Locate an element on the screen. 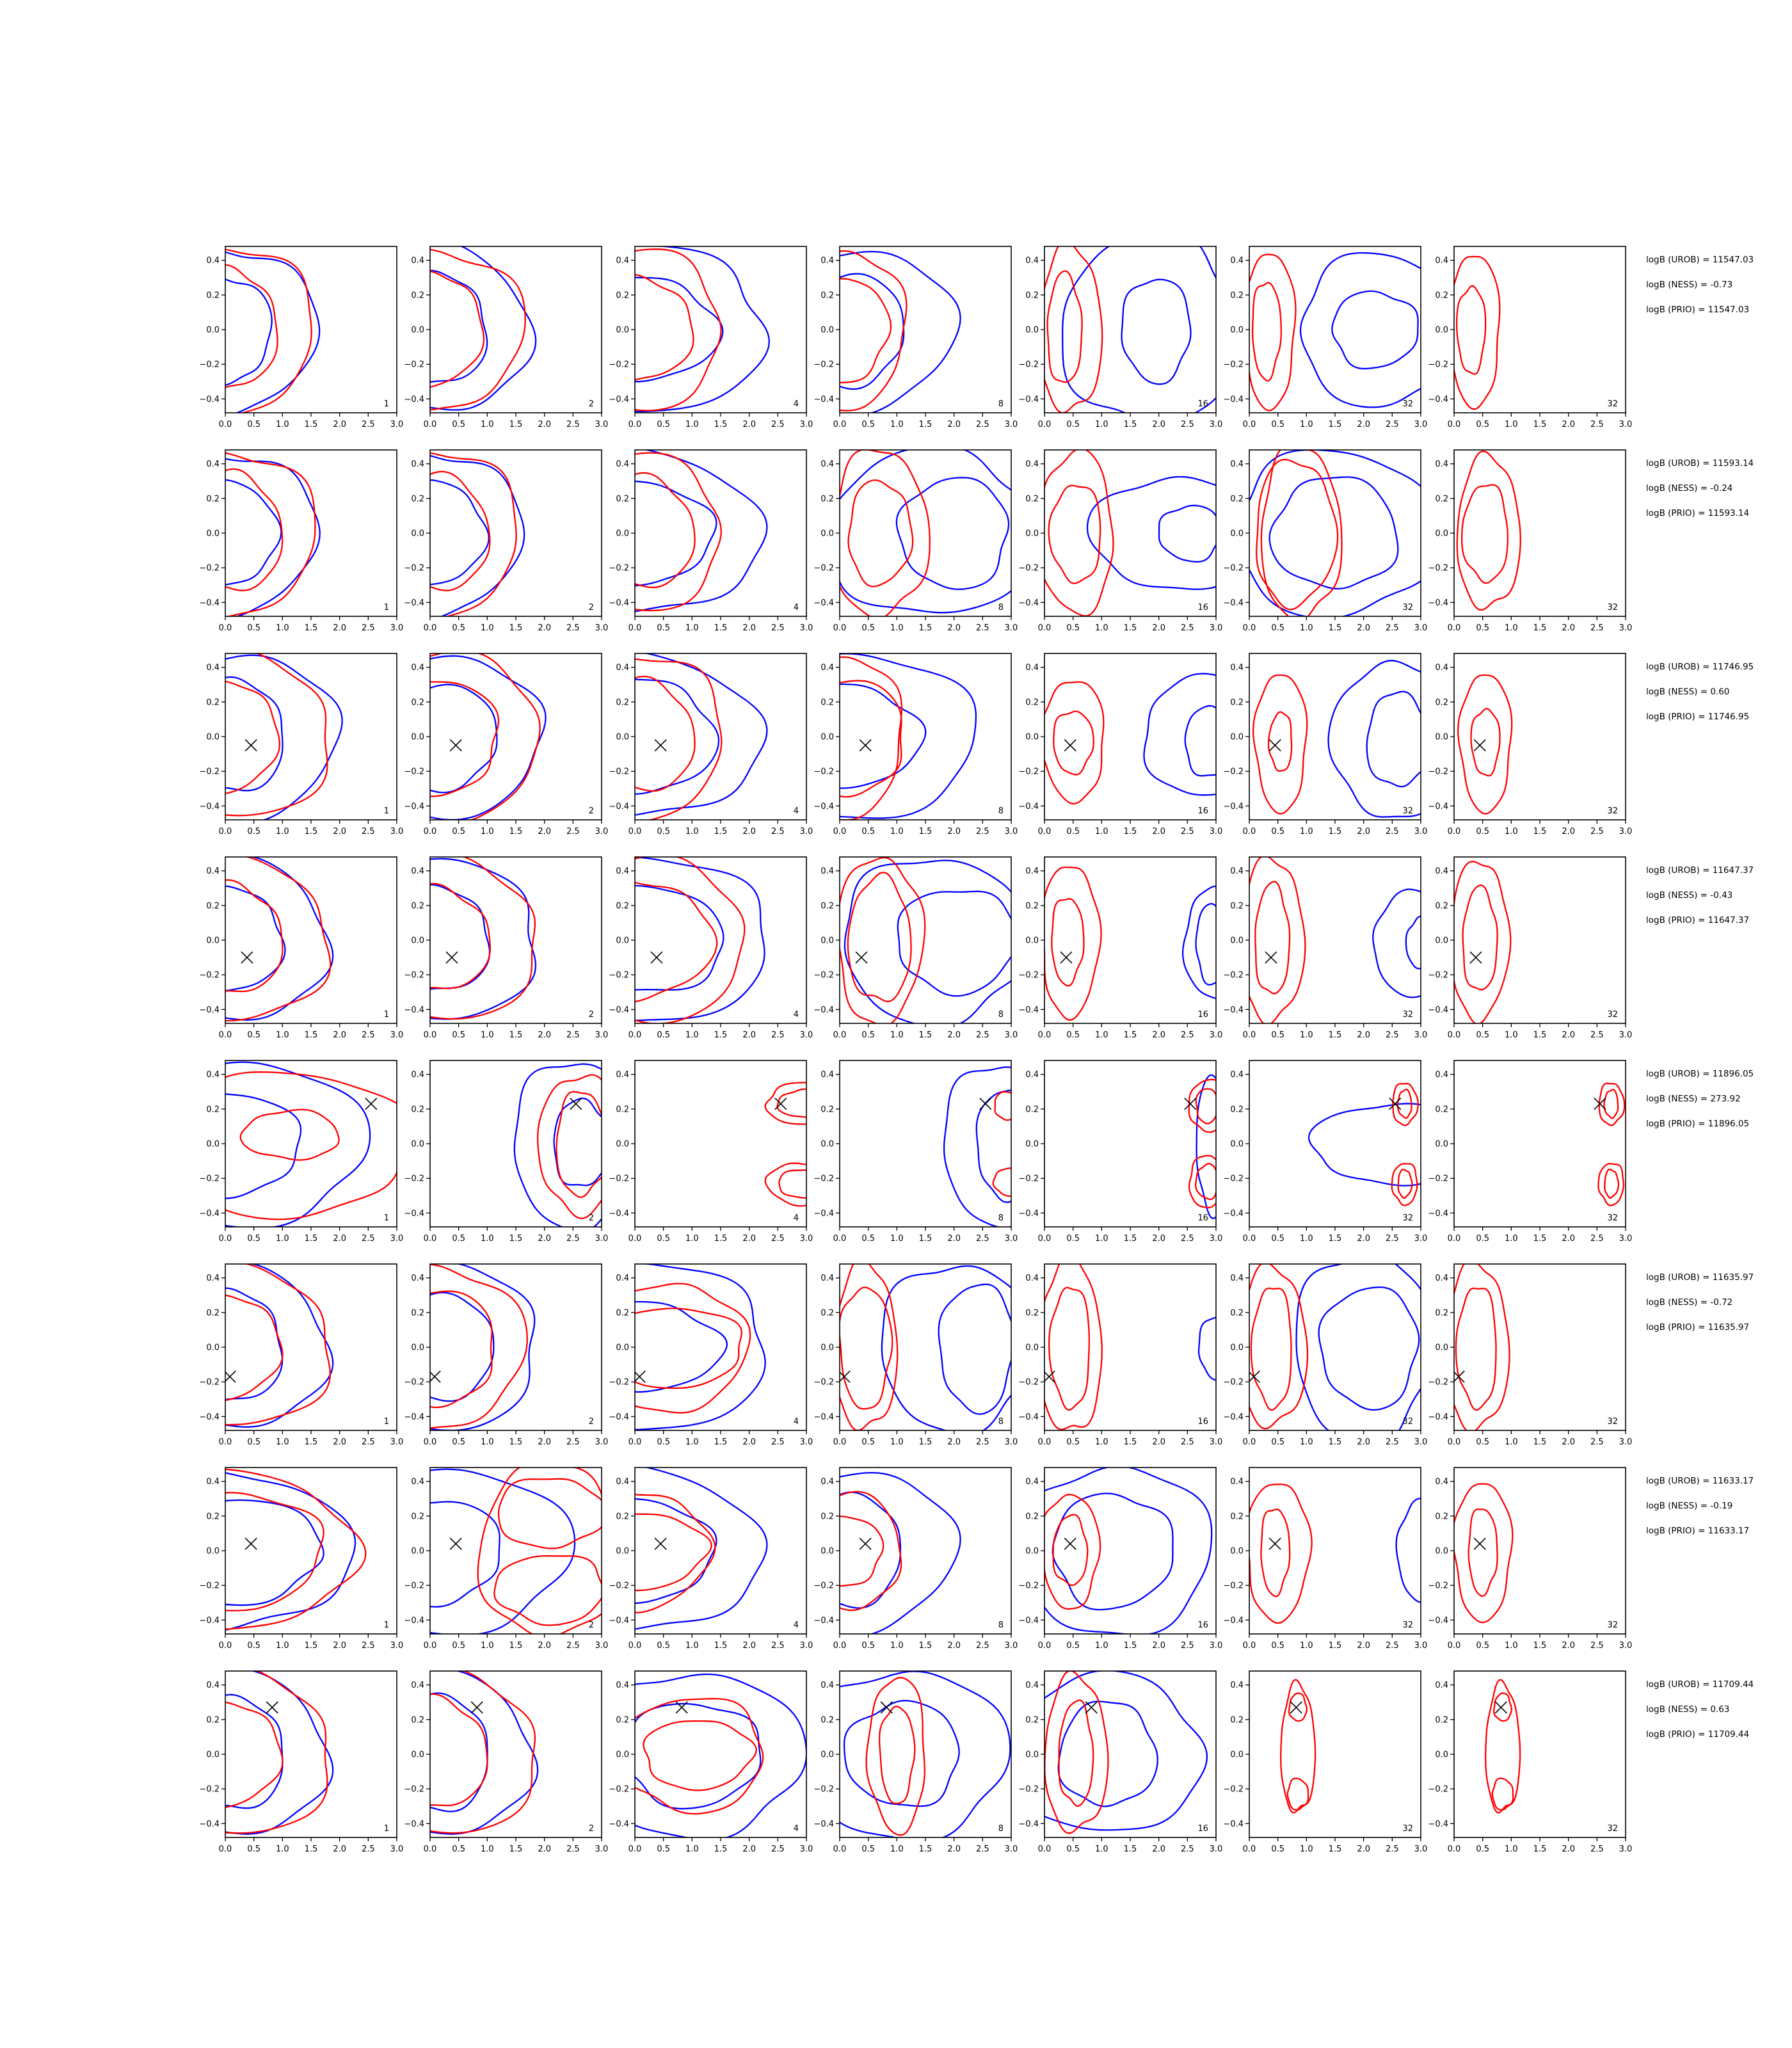 The width and height of the screenshot is (1792, 2048). logb-stat: logB (UROB) = 11896.05 is located at coordinates (1700, 1074).